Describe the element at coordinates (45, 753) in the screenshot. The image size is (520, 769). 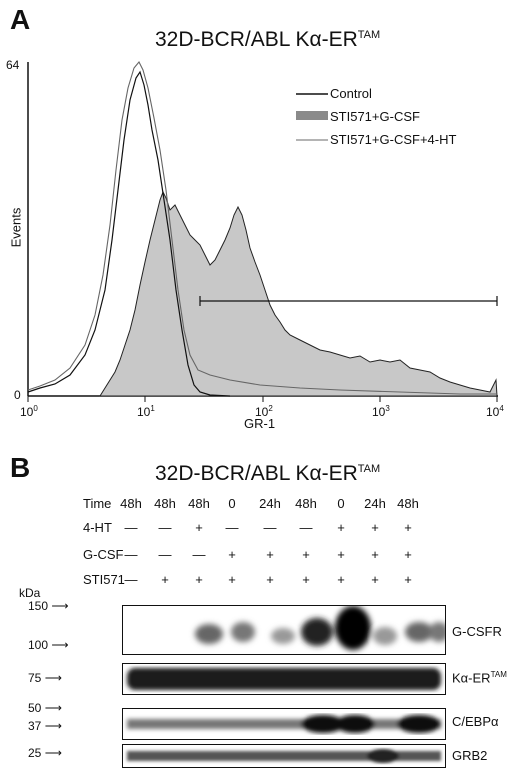
I see `marker-25: 25 ⟶` at that location.